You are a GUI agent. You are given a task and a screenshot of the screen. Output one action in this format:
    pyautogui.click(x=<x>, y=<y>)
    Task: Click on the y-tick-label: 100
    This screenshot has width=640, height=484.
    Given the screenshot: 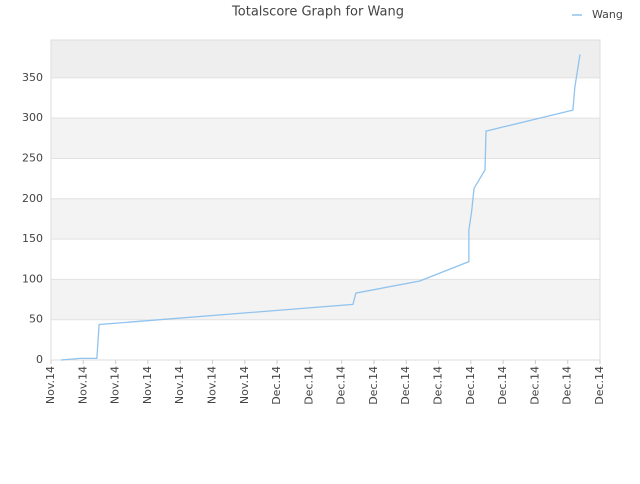 What is the action you would take?
    pyautogui.click(x=32, y=278)
    